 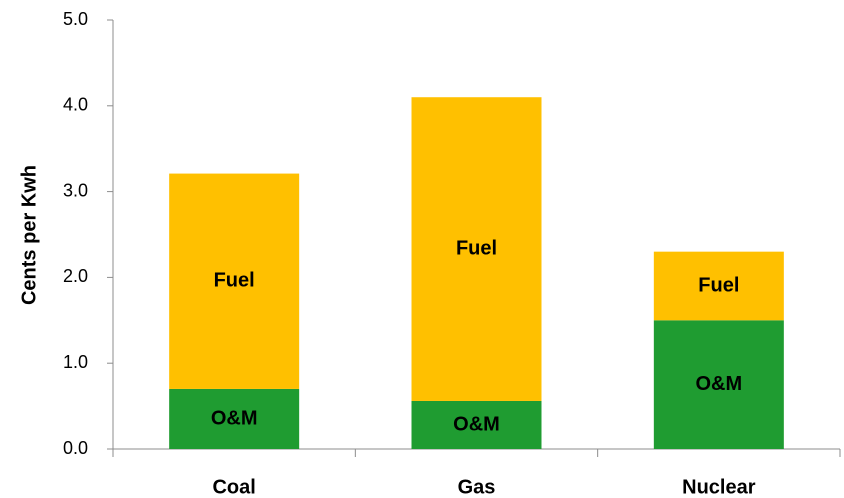 What do you see at coordinates (29, 235) in the screenshot?
I see `y-axis-label: Cents per Kwh` at bounding box center [29, 235].